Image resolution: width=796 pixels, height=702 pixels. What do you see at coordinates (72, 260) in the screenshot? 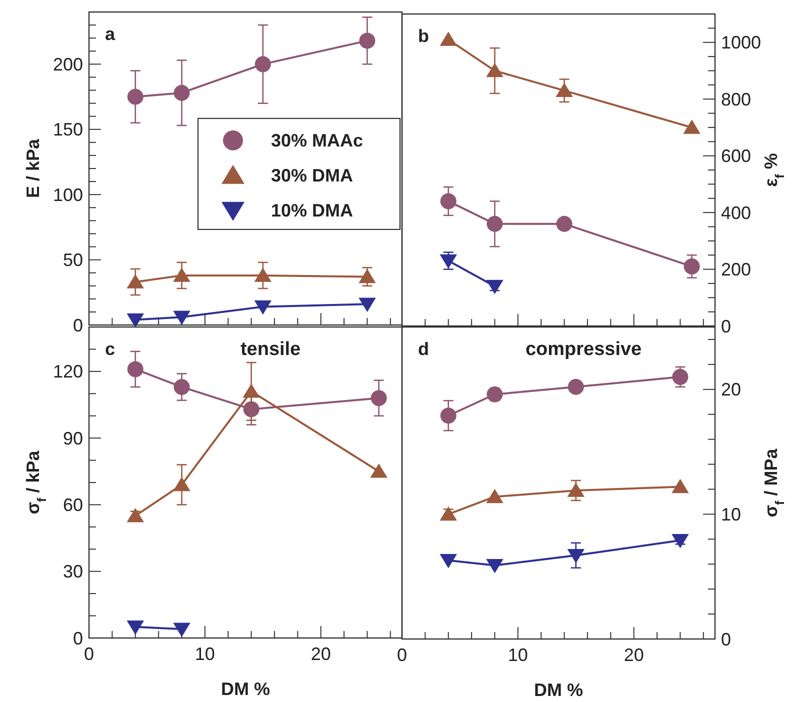
I see `y-tick-label: 50` at bounding box center [72, 260].